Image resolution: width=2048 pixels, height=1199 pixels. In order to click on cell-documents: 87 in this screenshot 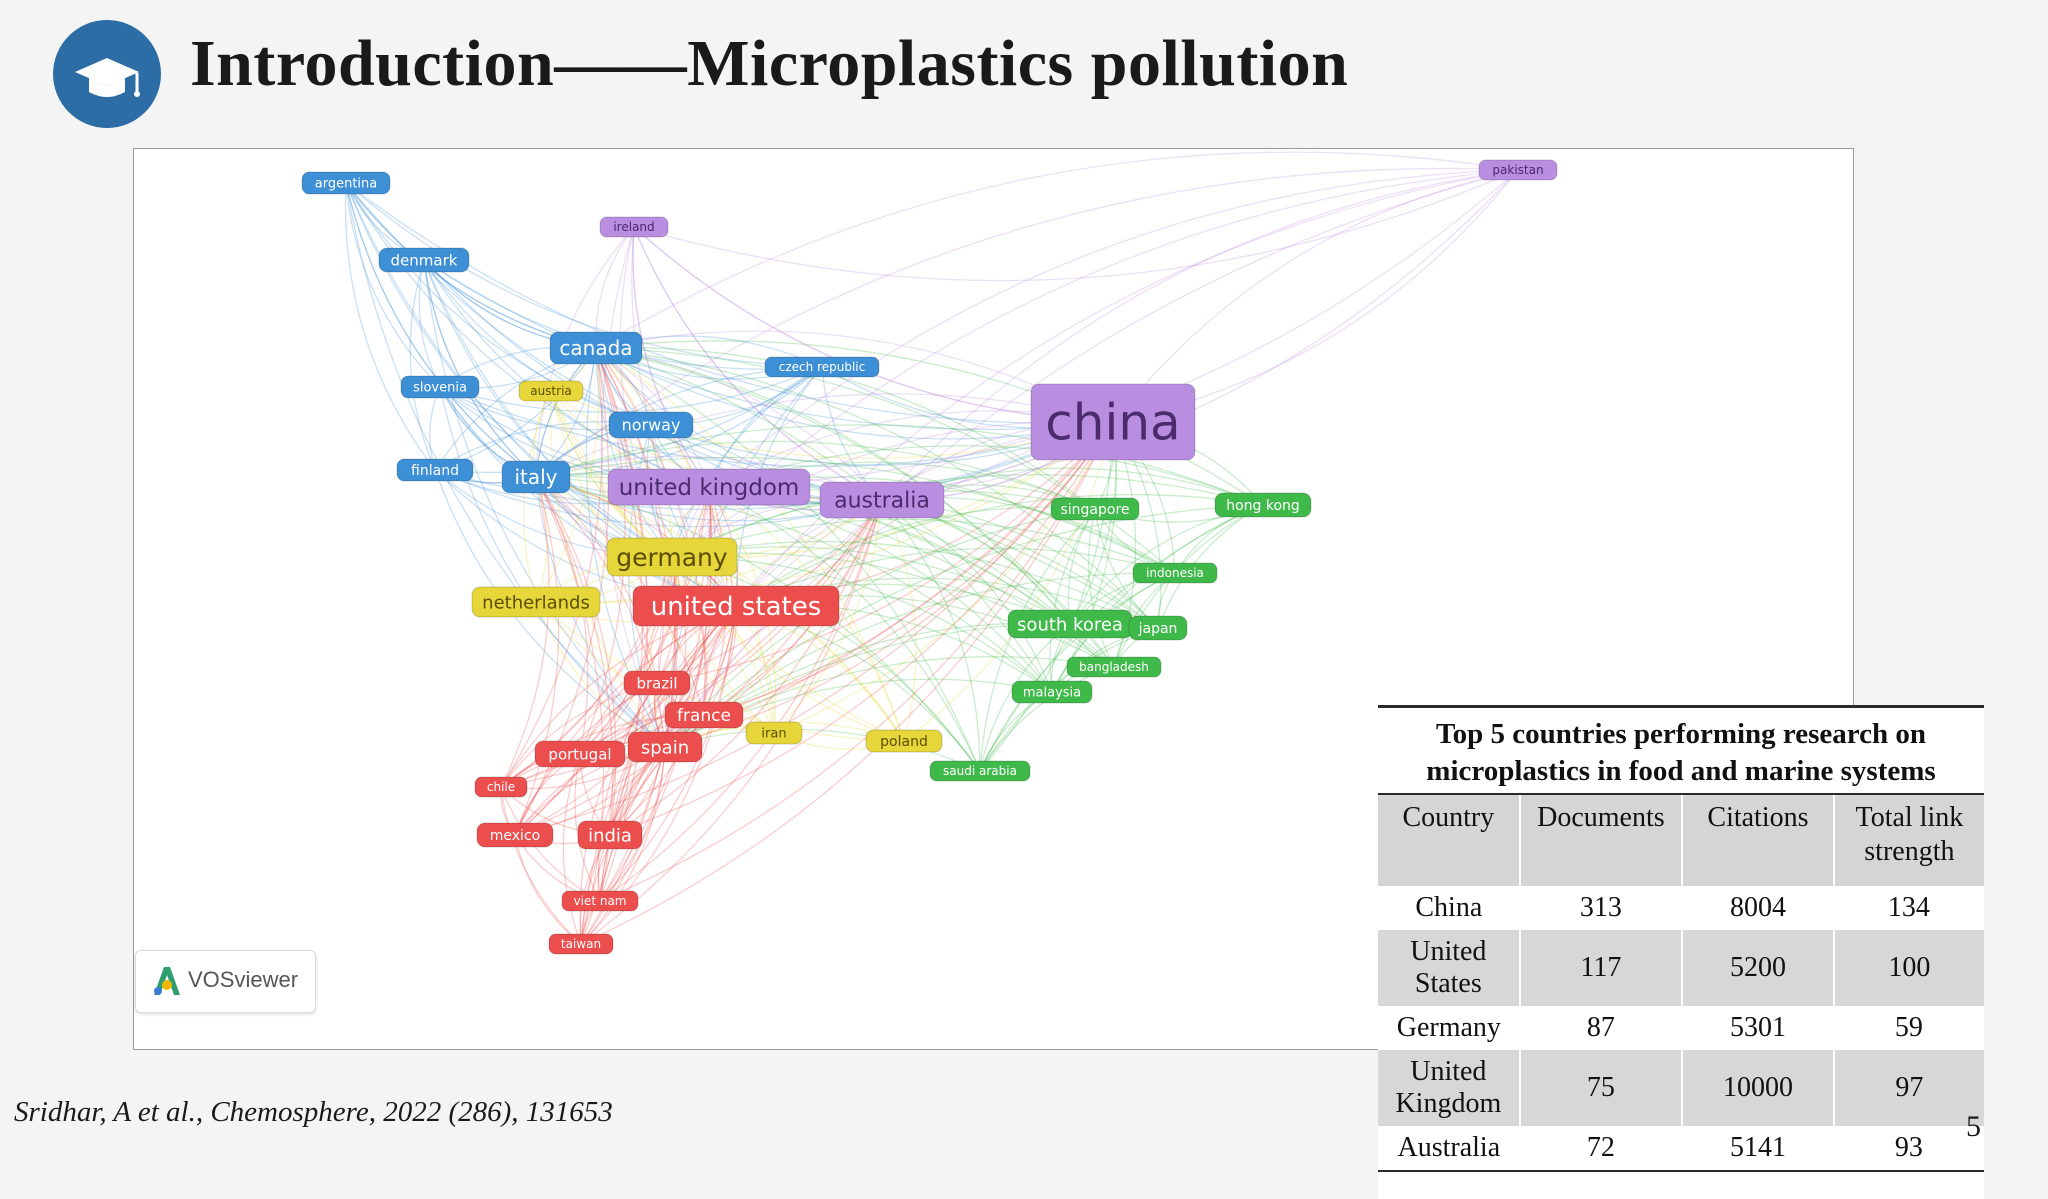, I will do `click(1600, 1027)`.